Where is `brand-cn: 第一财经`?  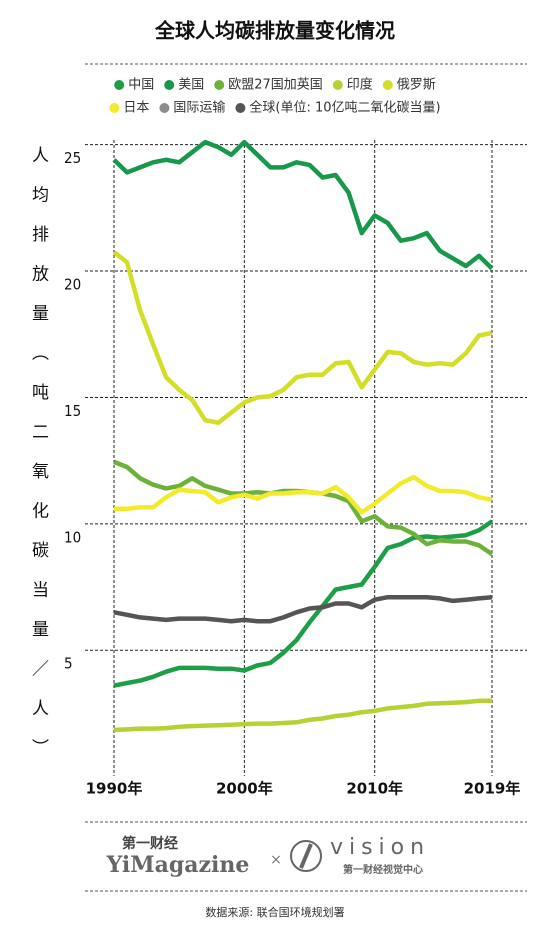
brand-cn: 第一财经 is located at coordinates (150, 843).